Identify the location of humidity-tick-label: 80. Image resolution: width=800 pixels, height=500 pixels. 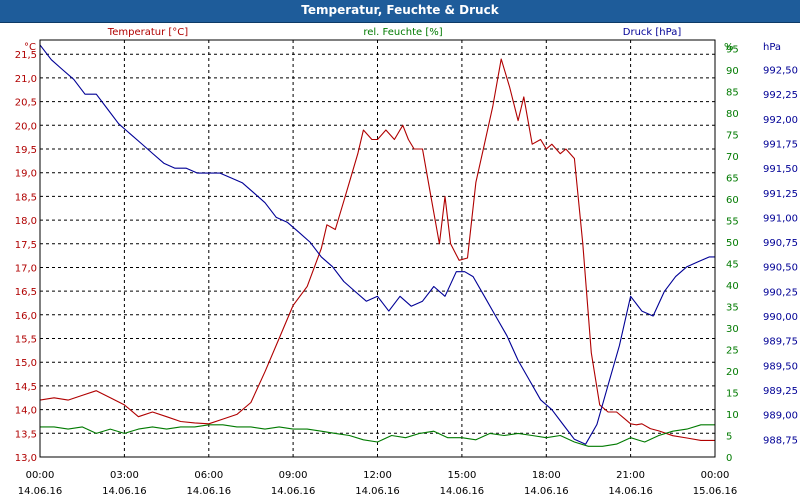
(732, 114).